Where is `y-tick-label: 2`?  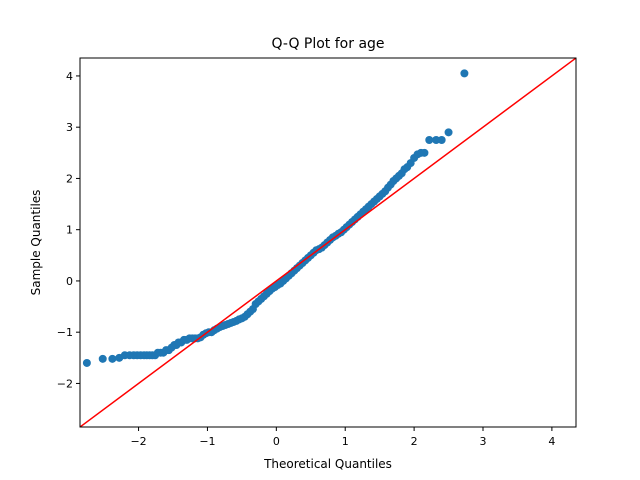 y-tick-label: 2 is located at coordinates (69, 178).